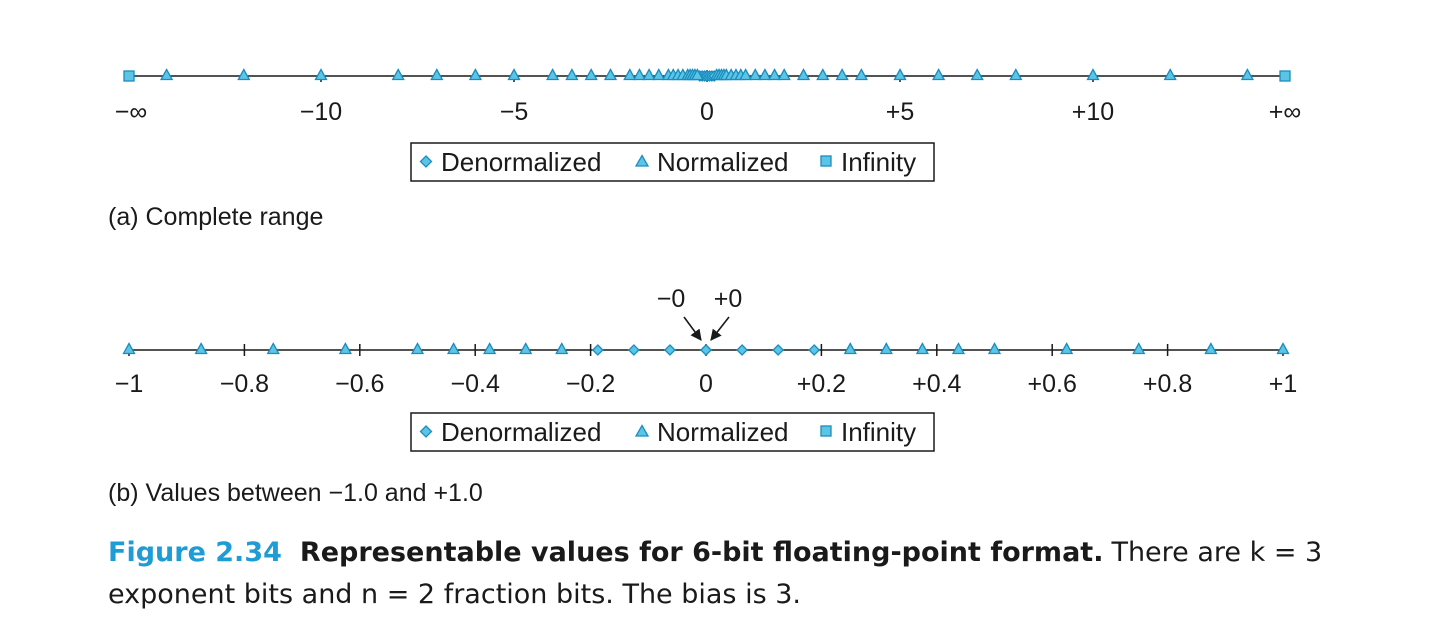 This screenshot has height=642, width=1452. I want to click on panel-b-legend-normalized: Normalized, so click(723, 432).